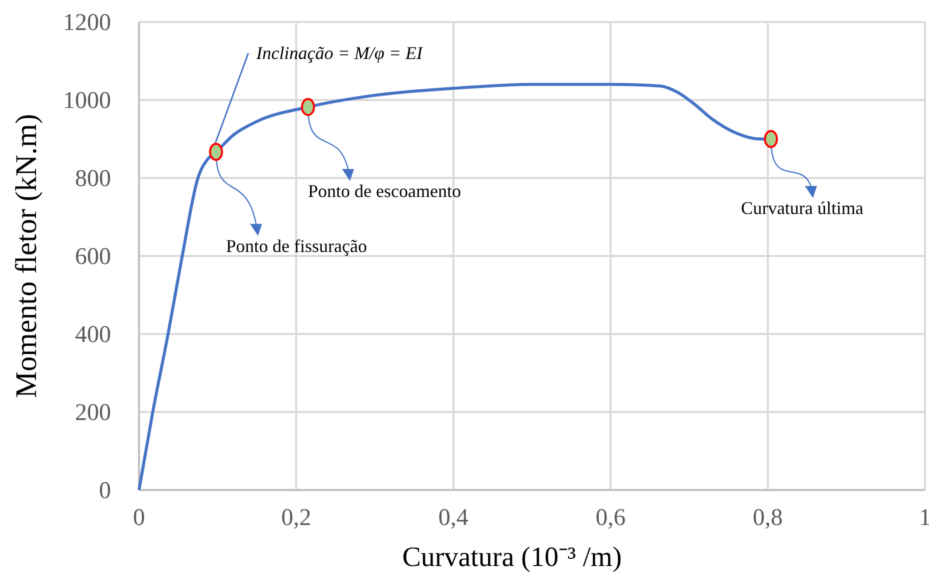  What do you see at coordinates (767, 518) in the screenshot?
I see `x-tick-label: 0,8` at bounding box center [767, 518].